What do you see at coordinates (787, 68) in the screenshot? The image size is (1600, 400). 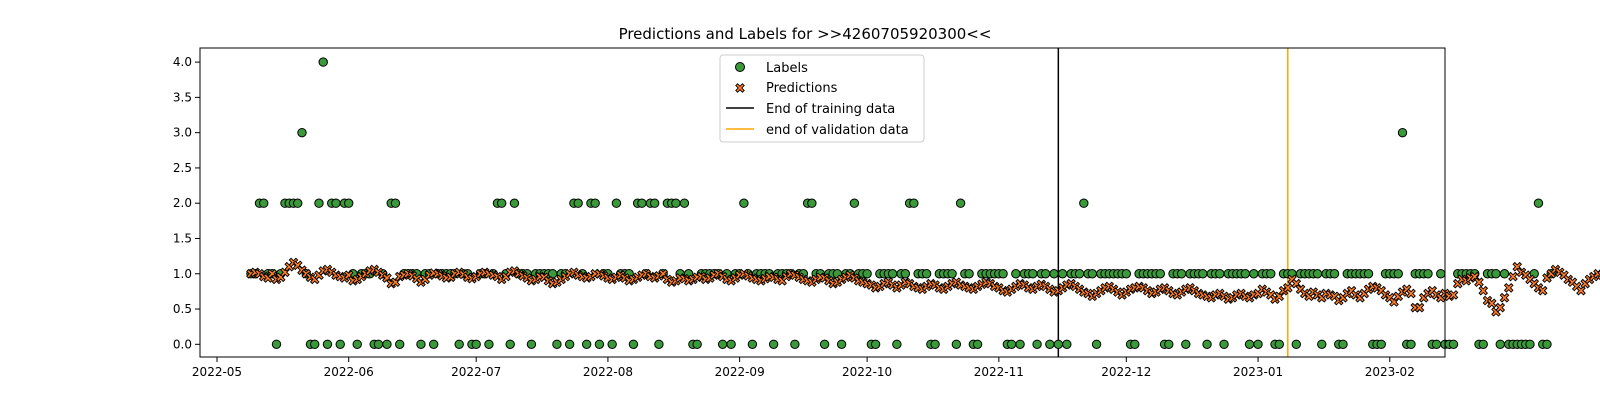 I see `legend-labels-text: Labels` at bounding box center [787, 68].